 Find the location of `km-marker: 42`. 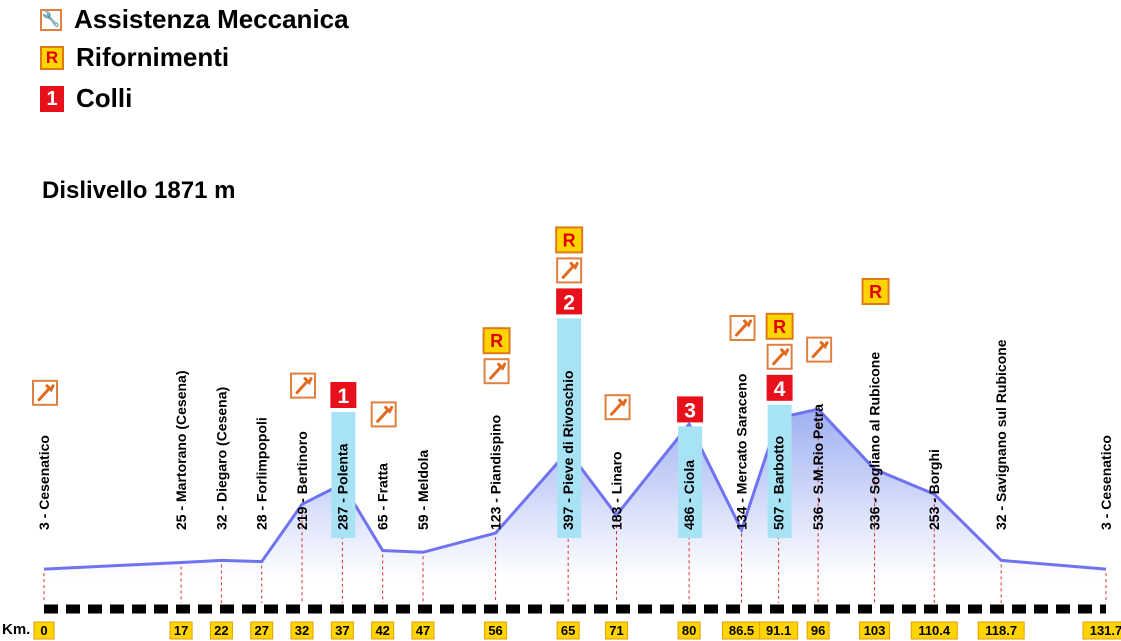

km-marker: 42 is located at coordinates (383, 630).